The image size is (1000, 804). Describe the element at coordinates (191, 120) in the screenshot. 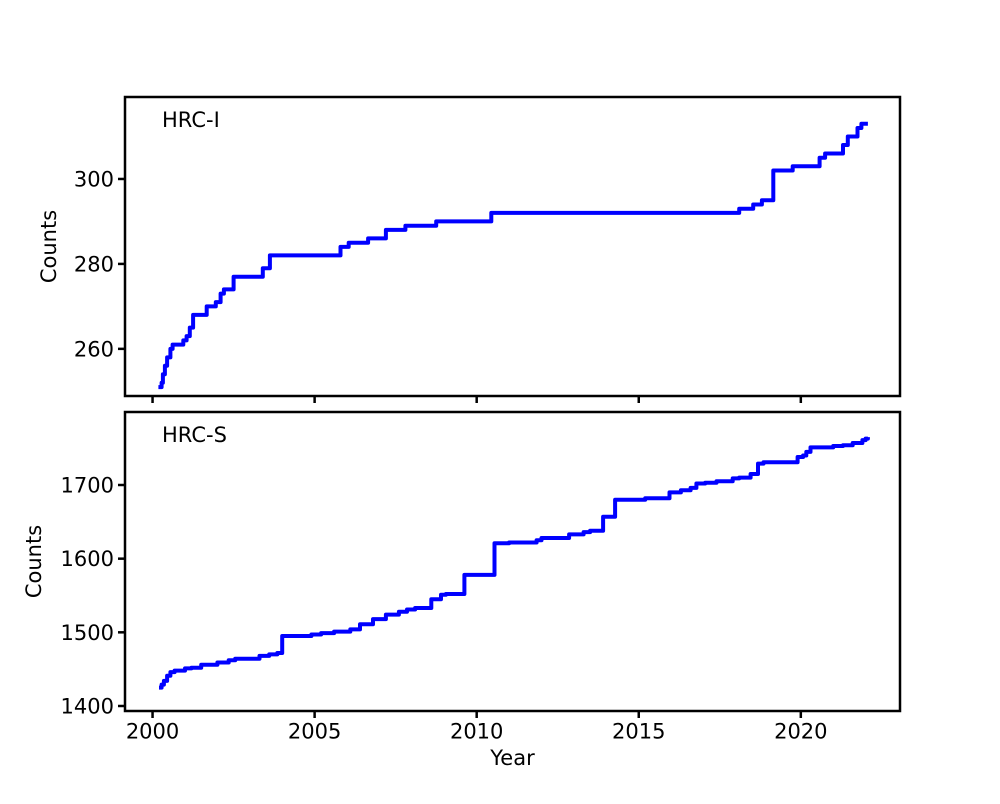

I see `panel-label-hrc-i: HRC-I` at that location.